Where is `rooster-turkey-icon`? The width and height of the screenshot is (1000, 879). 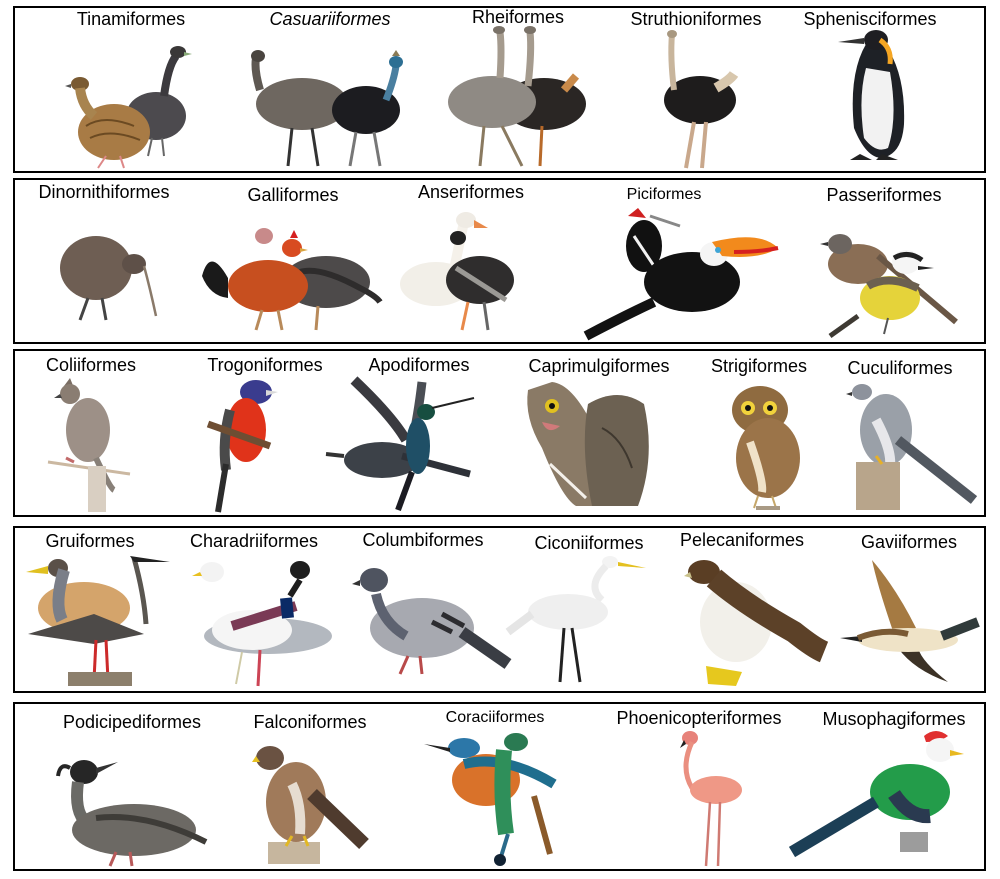 rooster-turkey-icon is located at coordinates (291, 280).